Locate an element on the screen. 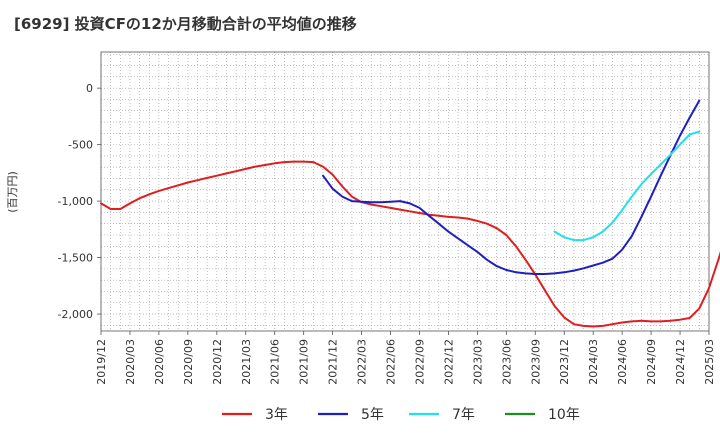 The width and height of the screenshot is (720, 440). chart-title: [6929] 投資CFの12か月移動合計の平均値の推移 is located at coordinates (185, 24).